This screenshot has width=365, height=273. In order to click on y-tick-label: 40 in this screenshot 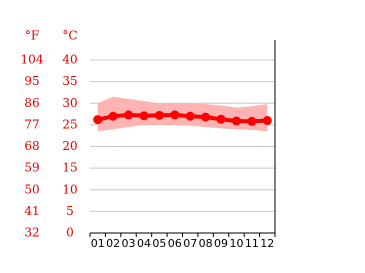, I will do `click(69, 60)`.